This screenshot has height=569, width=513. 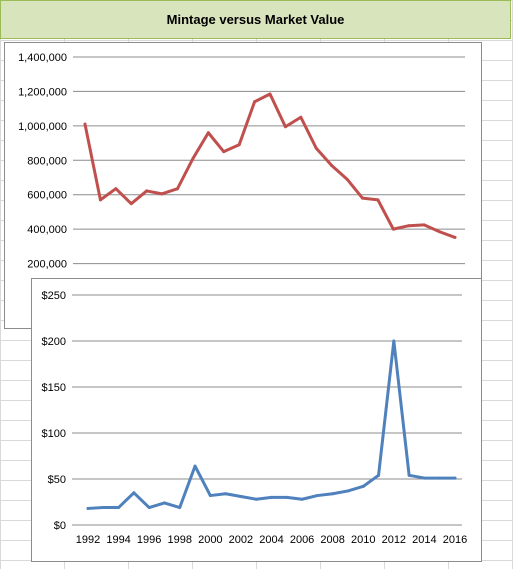 I want to click on market-value-y-tick-labels: $250 $200 $150 $100 $50 $0, so click(x=54, y=411).